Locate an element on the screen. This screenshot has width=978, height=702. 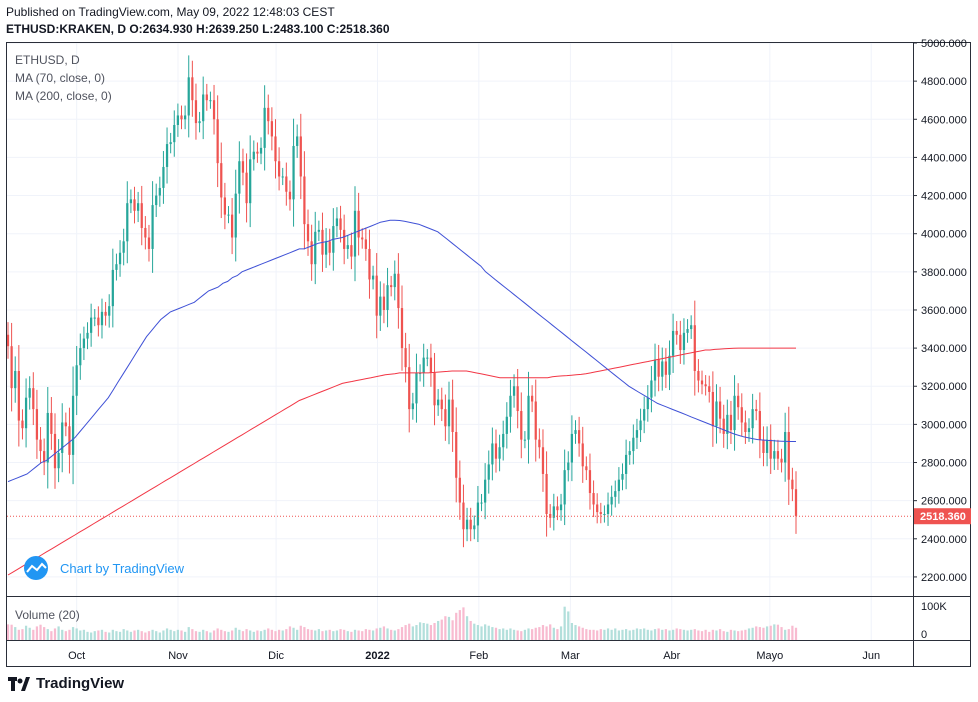
price-tick-label: 4600.000 is located at coordinates (944, 120).